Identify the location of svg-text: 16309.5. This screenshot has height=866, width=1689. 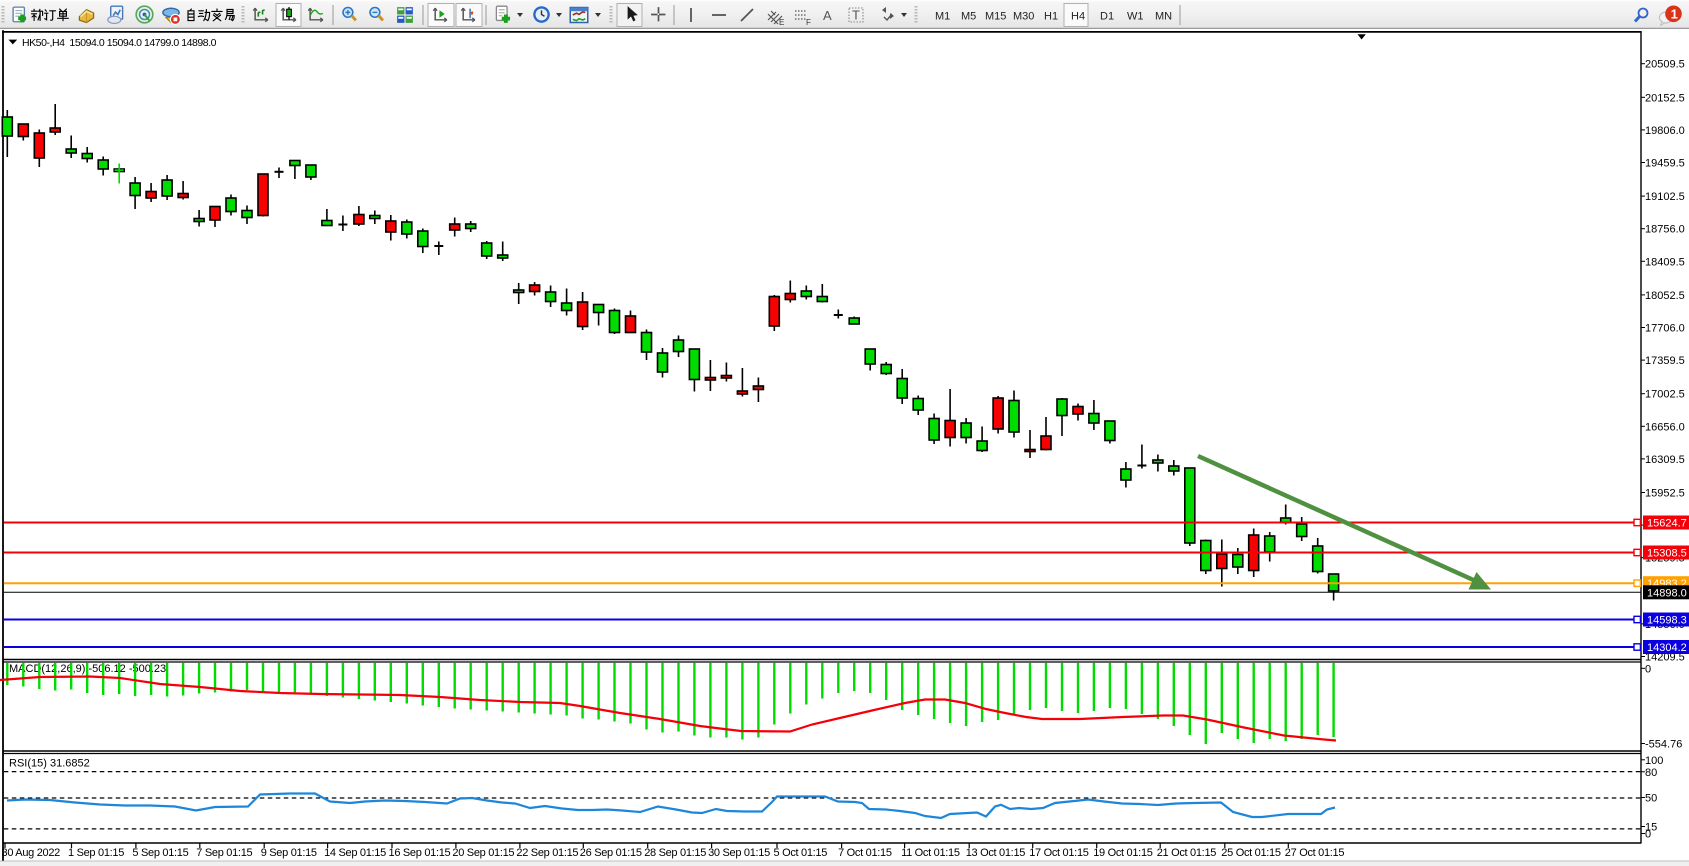
(1665, 460).